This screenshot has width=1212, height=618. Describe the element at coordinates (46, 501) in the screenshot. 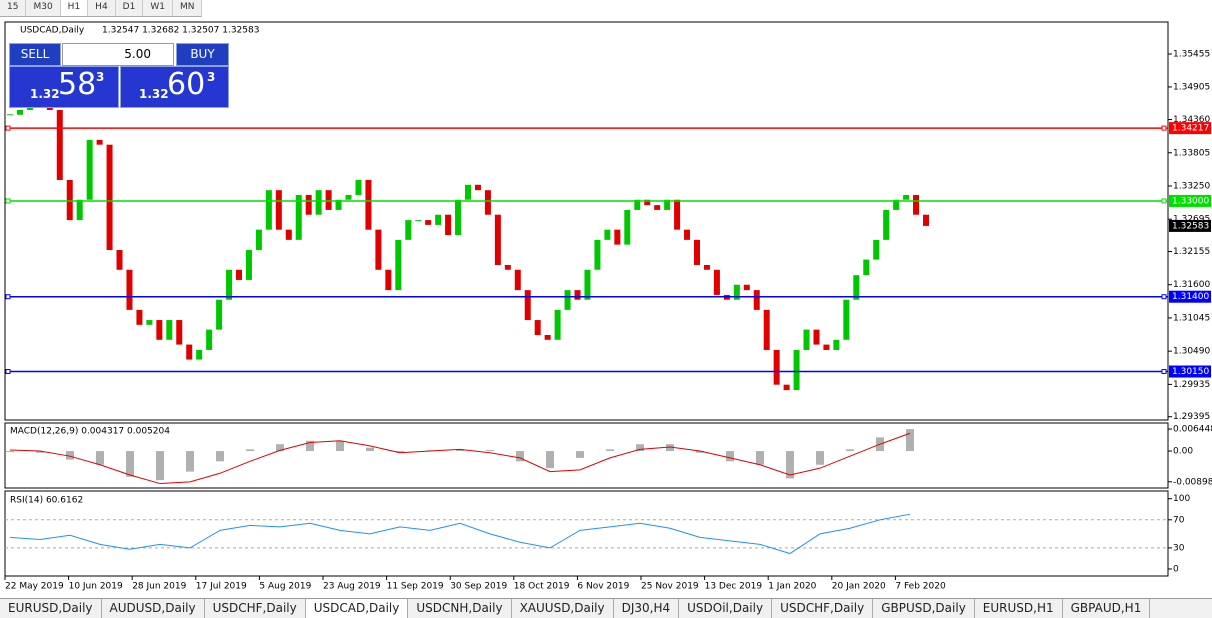

I see `indicator-title: RSI(14) 60.6162` at that location.